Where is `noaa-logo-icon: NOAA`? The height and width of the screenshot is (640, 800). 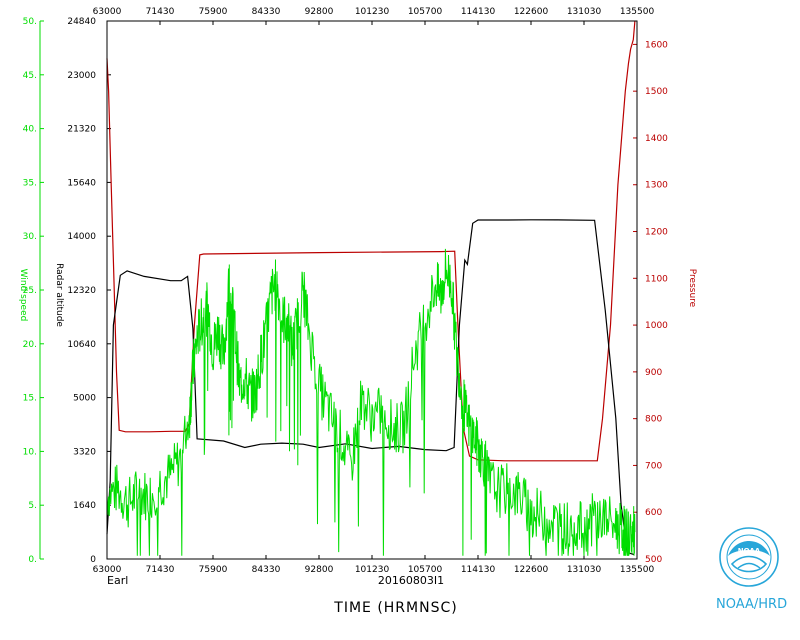 noaa-logo-icon: NOAA is located at coordinates (749, 557).